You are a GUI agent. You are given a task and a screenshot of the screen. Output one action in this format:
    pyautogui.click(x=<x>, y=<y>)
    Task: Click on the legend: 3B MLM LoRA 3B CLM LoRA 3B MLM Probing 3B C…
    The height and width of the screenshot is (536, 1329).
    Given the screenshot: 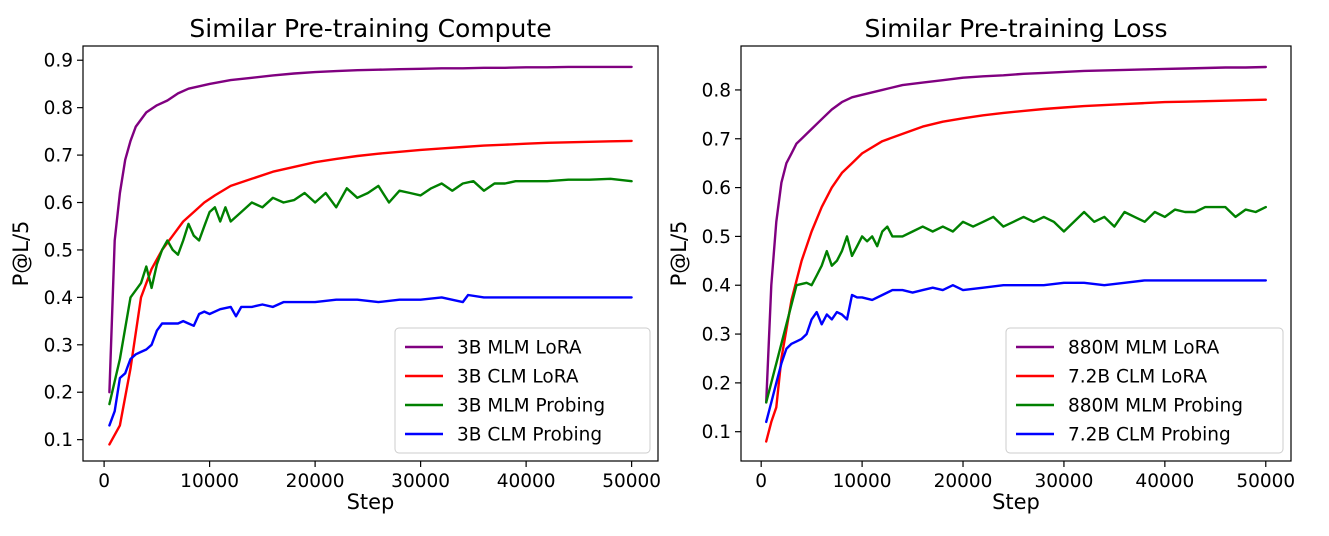 What is the action you would take?
    pyautogui.click(x=522, y=390)
    